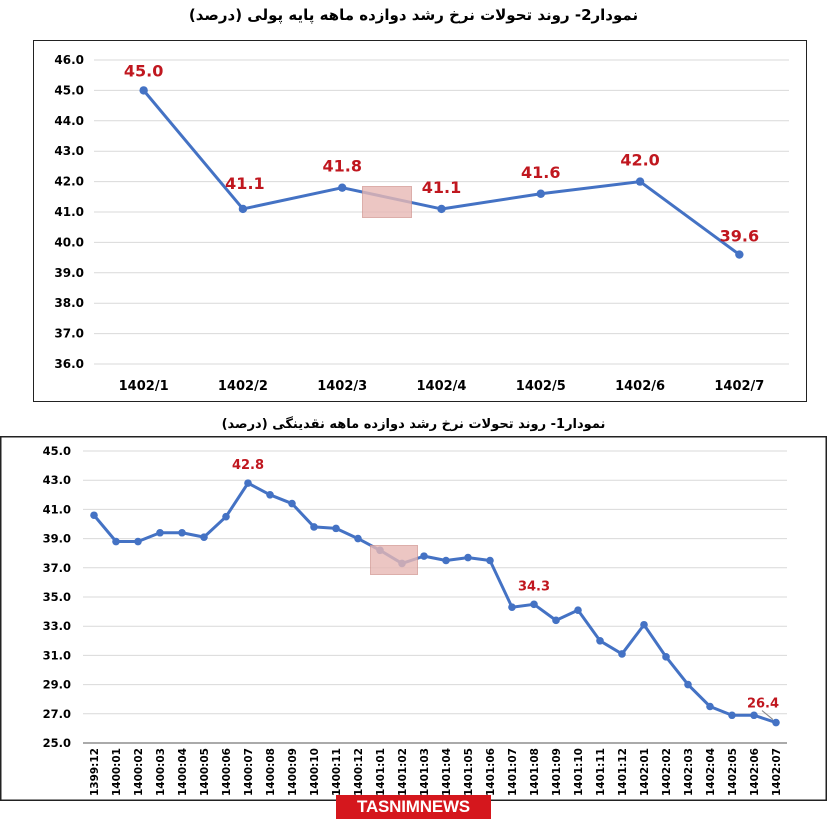  Describe the element at coordinates (57, 626) in the screenshot. I see `y-tick-label: 33.0` at that location.